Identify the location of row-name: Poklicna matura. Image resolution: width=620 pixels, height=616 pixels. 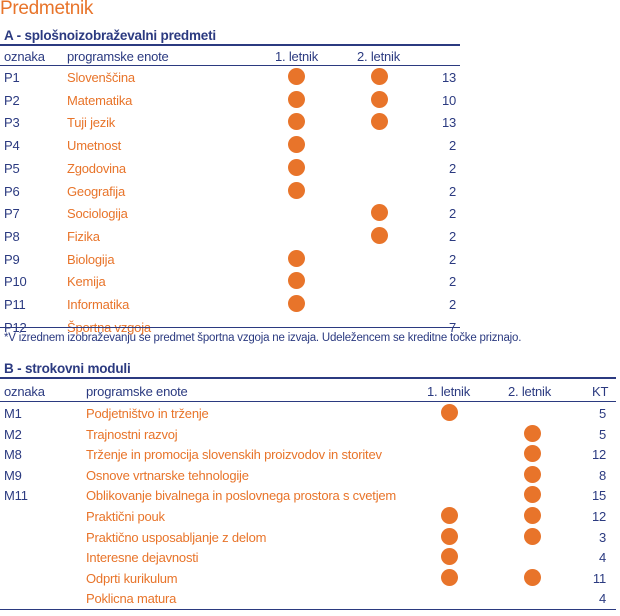
(131, 599).